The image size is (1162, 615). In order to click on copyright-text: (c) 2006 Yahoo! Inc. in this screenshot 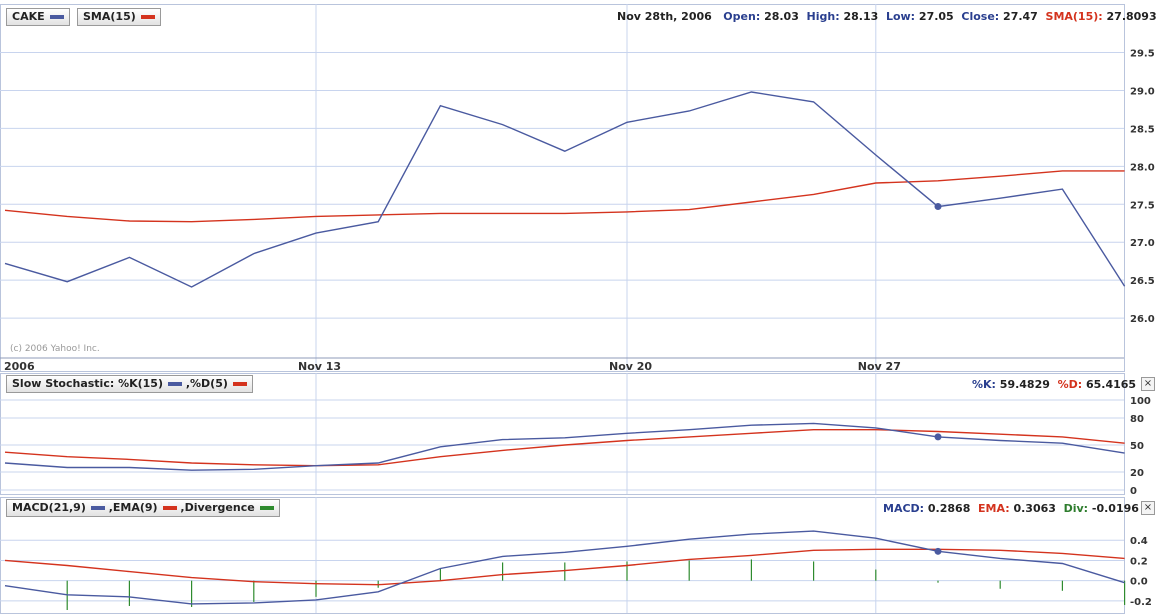, I will do `click(55, 349)`.